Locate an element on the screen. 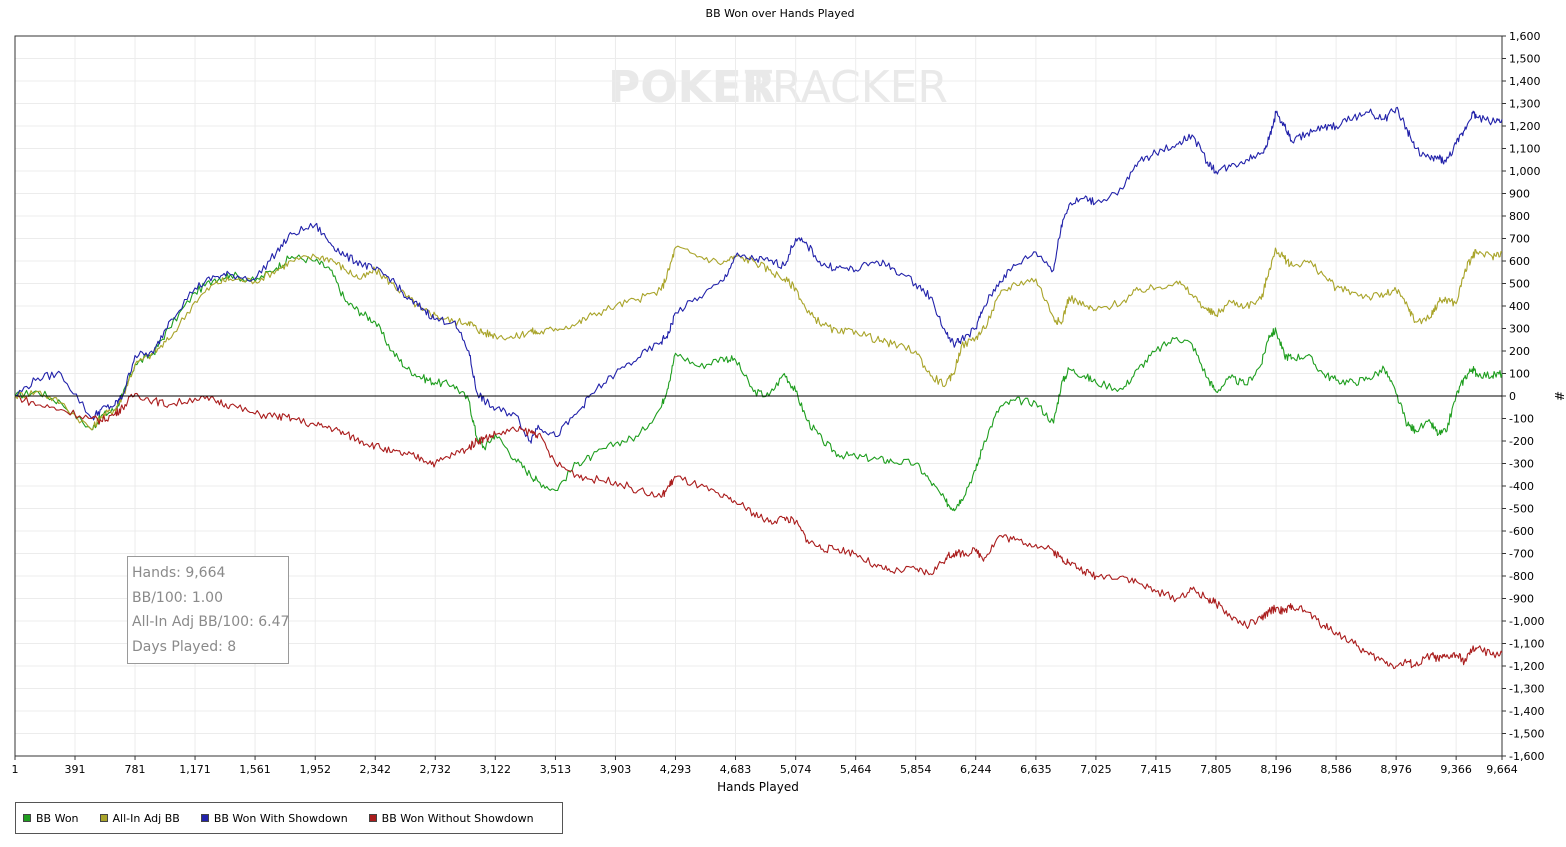 The width and height of the screenshot is (1566, 847). watermark-text-poker: POKER is located at coordinates (692, 87).